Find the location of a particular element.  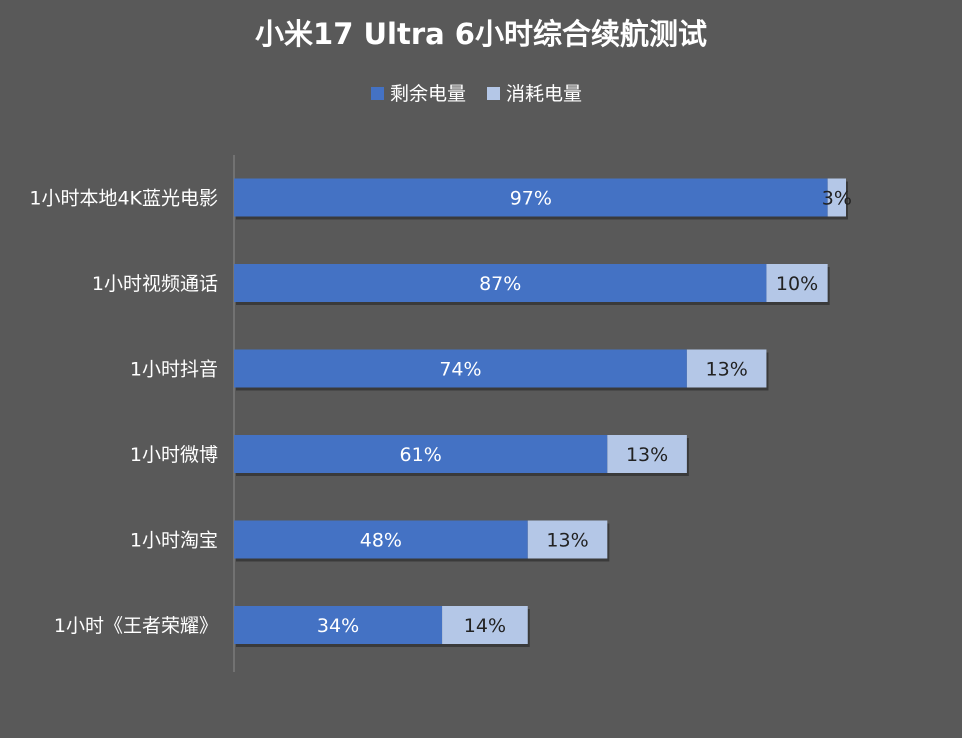

value-label-consumed-4: 13% is located at coordinates (567, 541).